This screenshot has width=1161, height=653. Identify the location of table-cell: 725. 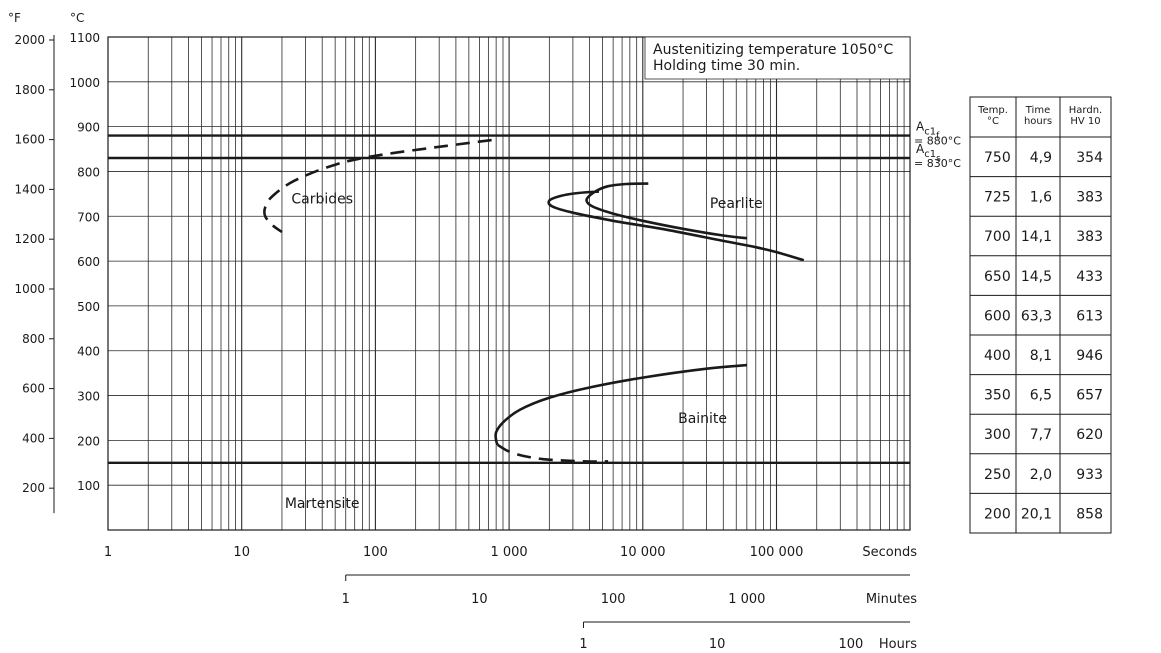
(997, 198).